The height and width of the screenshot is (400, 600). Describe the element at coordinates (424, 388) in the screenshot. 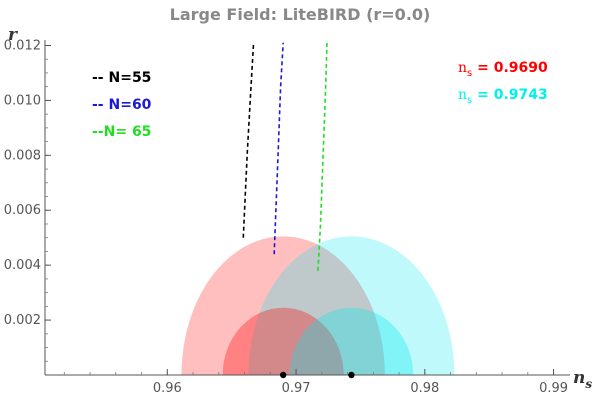

I see `x-tick-label: 0.98` at that location.